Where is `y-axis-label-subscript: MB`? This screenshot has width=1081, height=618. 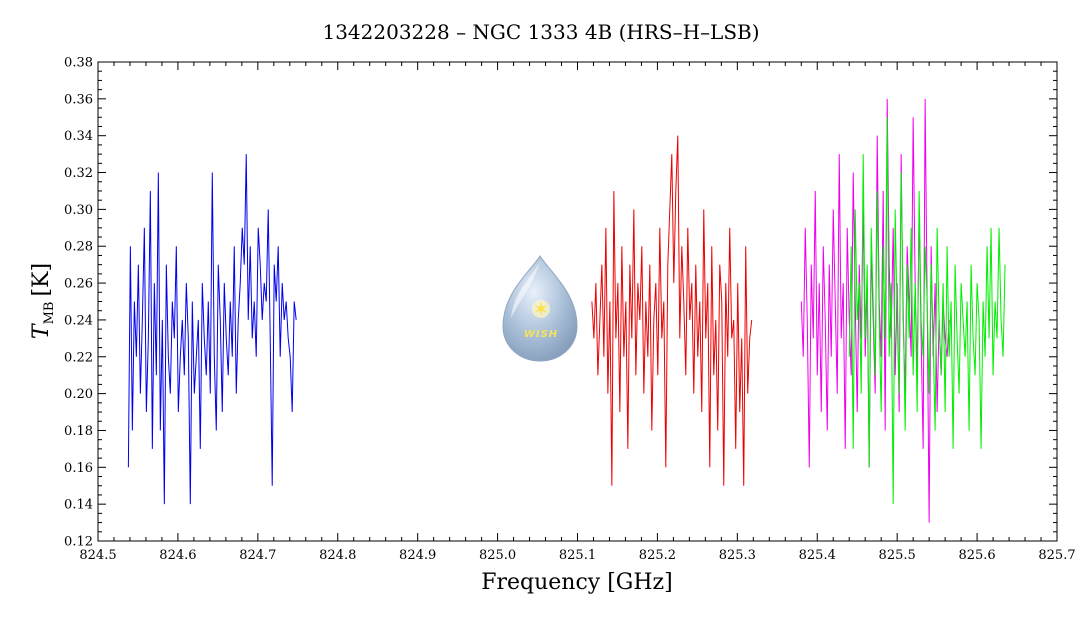
y-axis-label-subscript: MB is located at coordinates (49, 313).